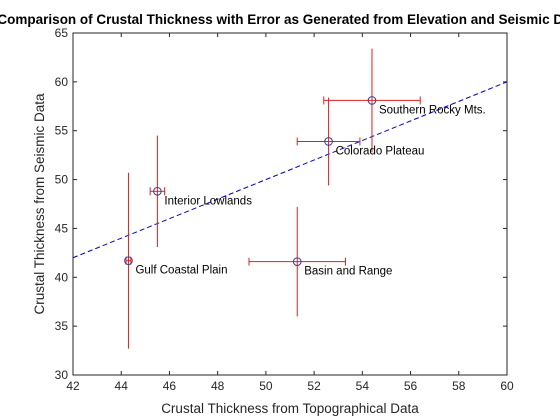 The image size is (560, 420). Describe the element at coordinates (39, 204) in the screenshot. I see `y-axis-label: Crustal Thickness from Seismic Data` at that location.